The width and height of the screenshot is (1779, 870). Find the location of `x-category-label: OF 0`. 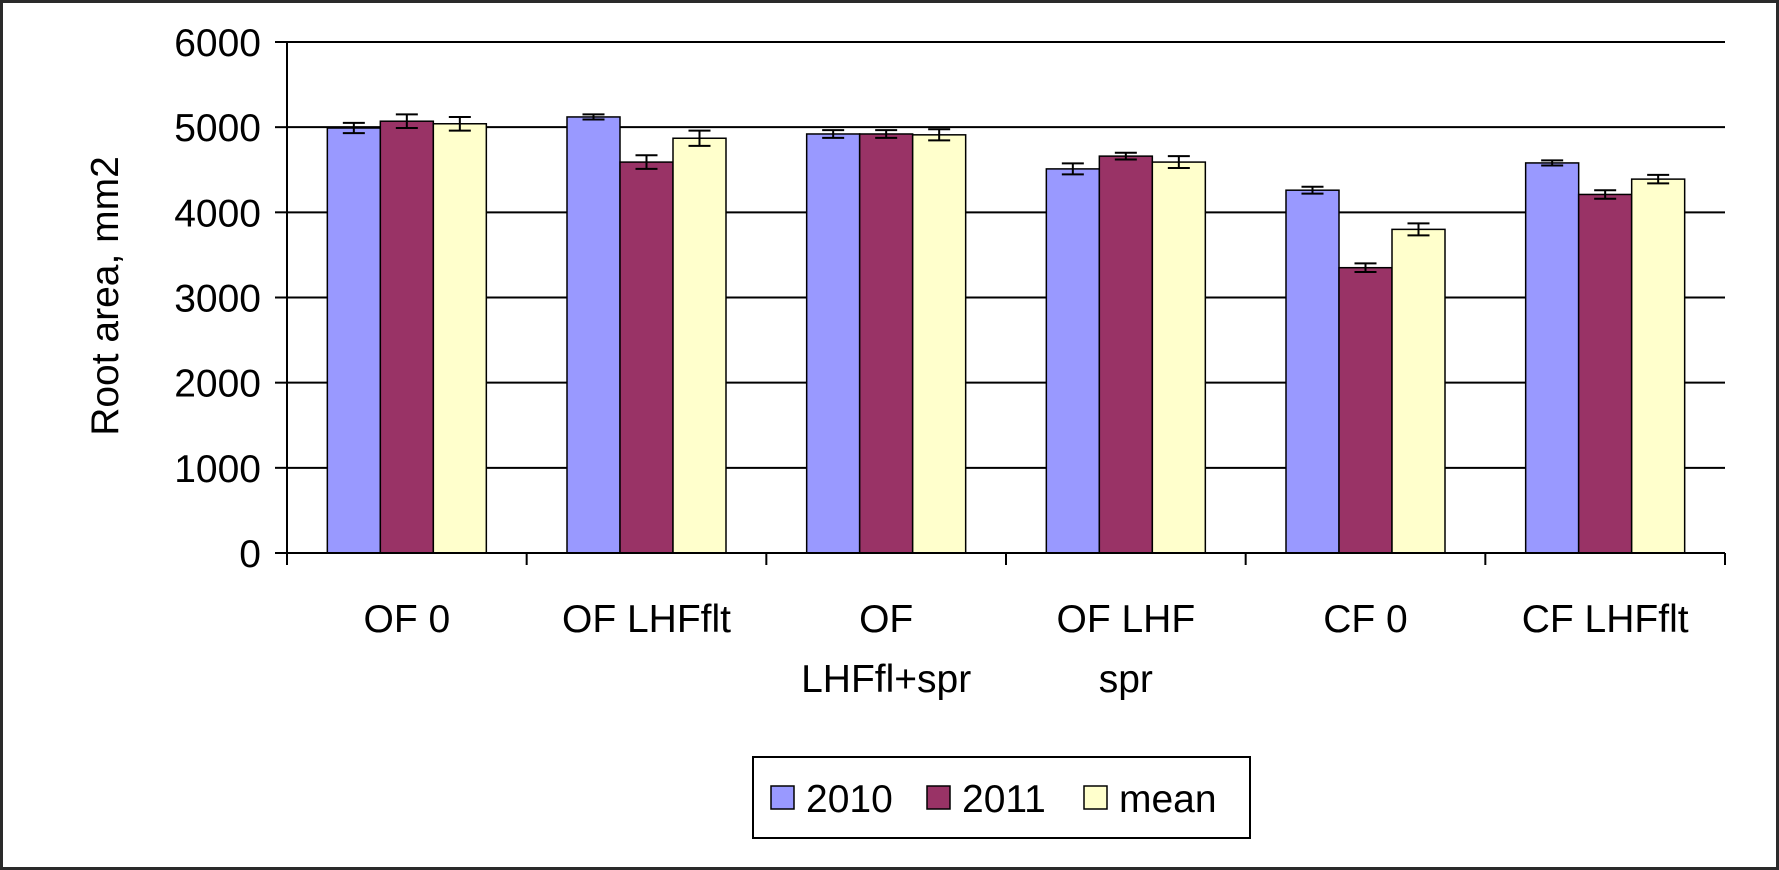

x-category-label: OF 0 is located at coordinates (406, 619).